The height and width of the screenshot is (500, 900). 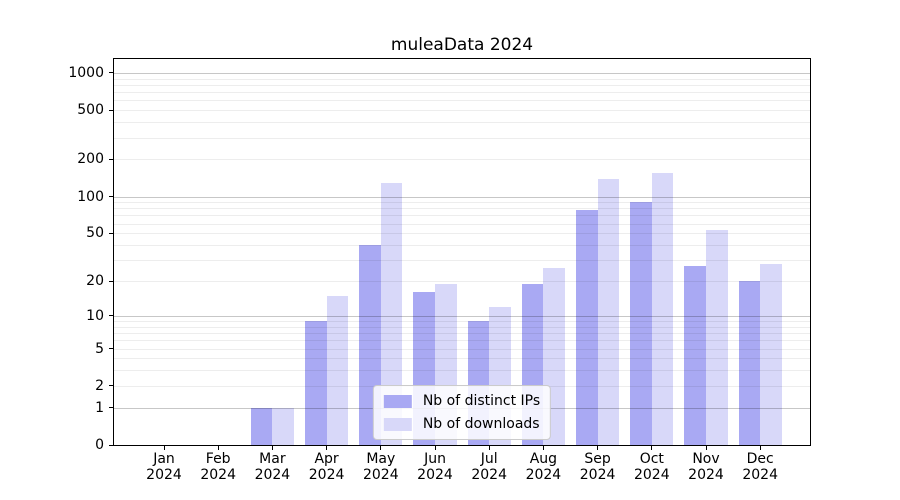 I want to click on x-tick-label-line: Aug, so click(x=543, y=459).